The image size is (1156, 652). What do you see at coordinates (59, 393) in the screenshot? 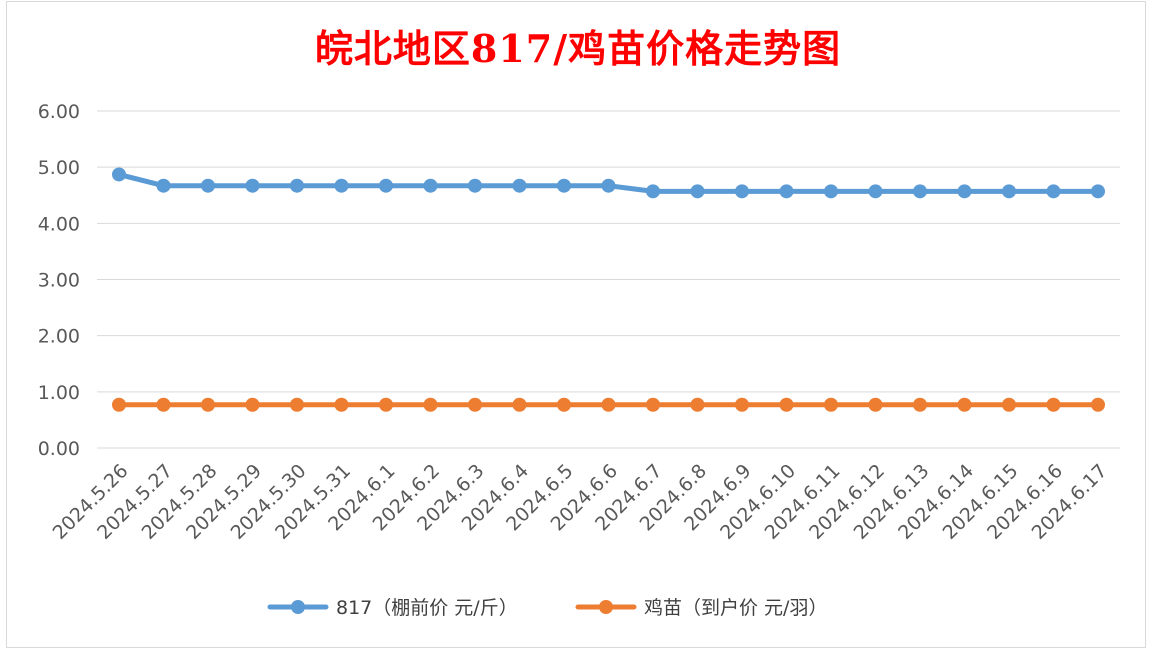
I see `y-tick-label: 1.00` at bounding box center [59, 393].